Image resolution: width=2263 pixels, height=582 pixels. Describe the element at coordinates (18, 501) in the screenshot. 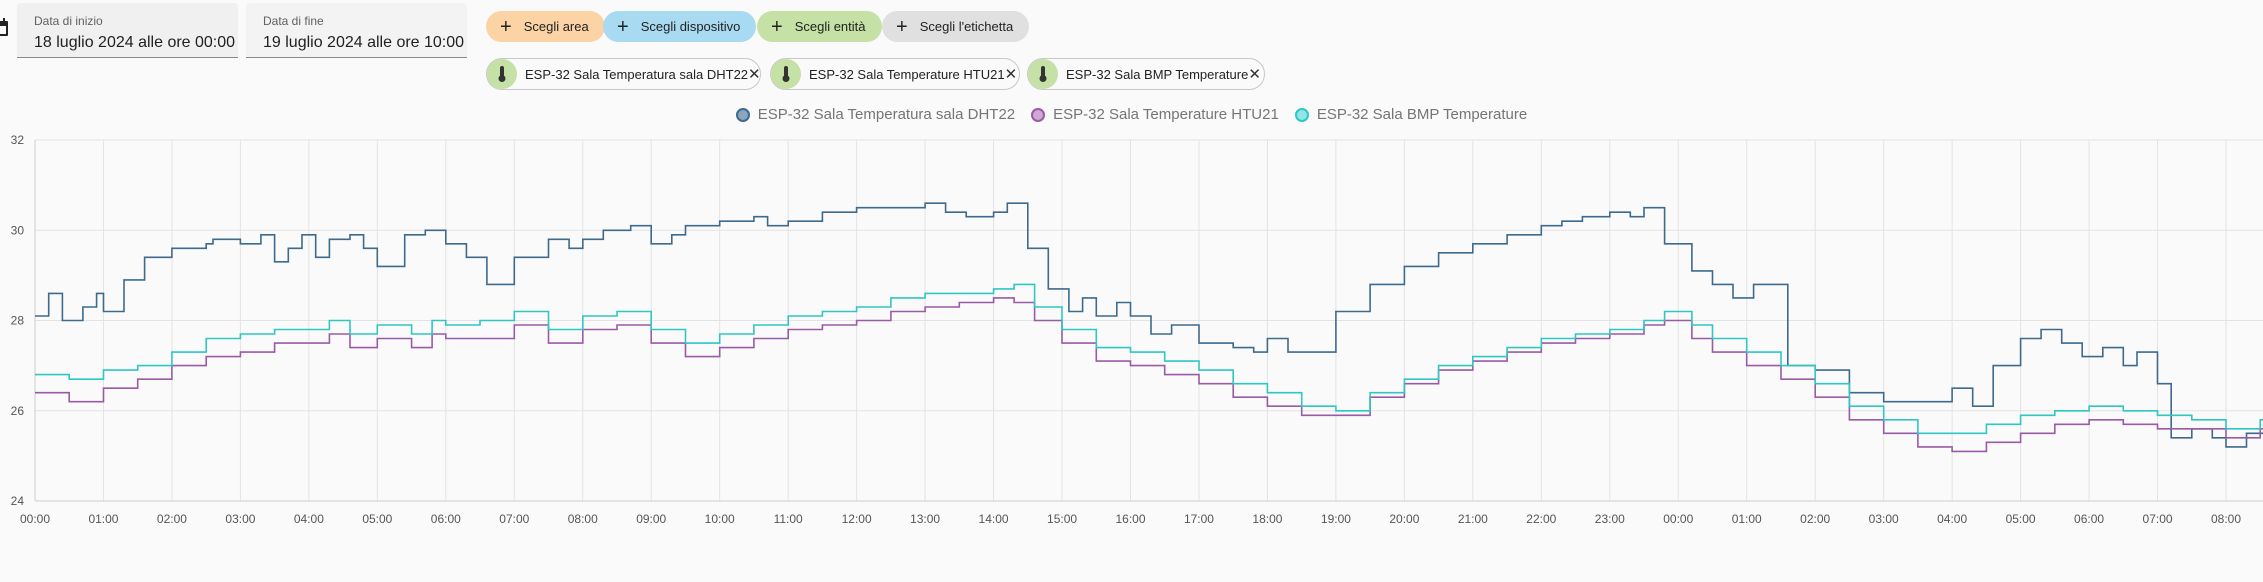

I see `y-tick-label: 24` at that location.